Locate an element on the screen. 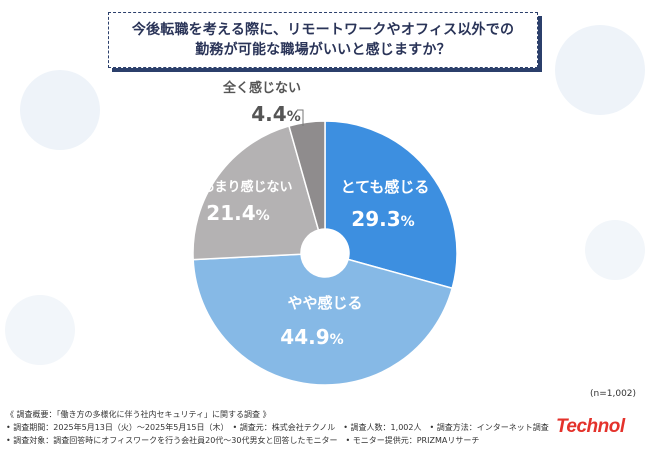 The image size is (650, 450). slice-label-3: 全く感じない is located at coordinates (261, 88).